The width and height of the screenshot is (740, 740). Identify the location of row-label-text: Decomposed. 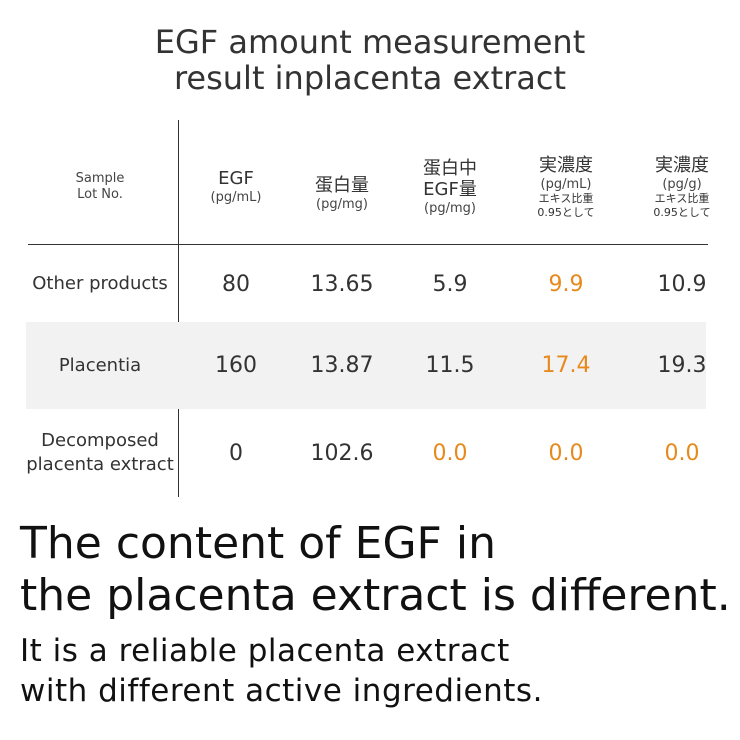
(100, 440).